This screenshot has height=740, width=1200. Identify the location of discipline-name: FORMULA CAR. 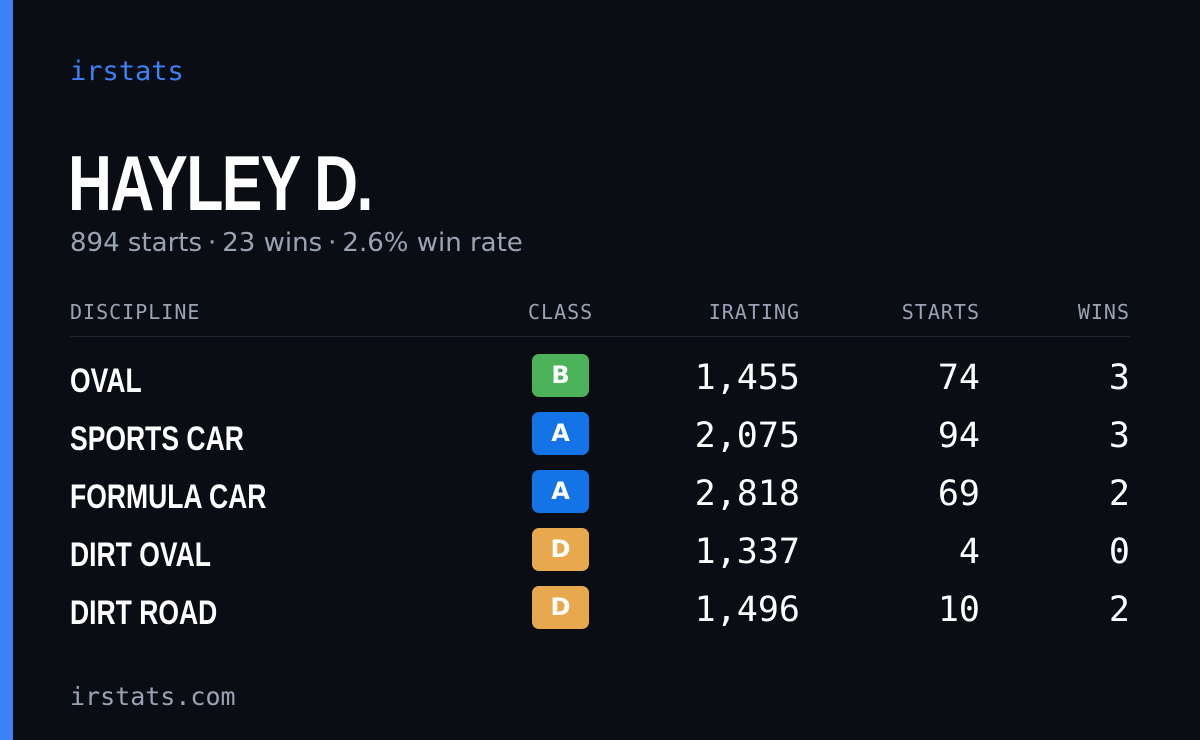
(168, 497).